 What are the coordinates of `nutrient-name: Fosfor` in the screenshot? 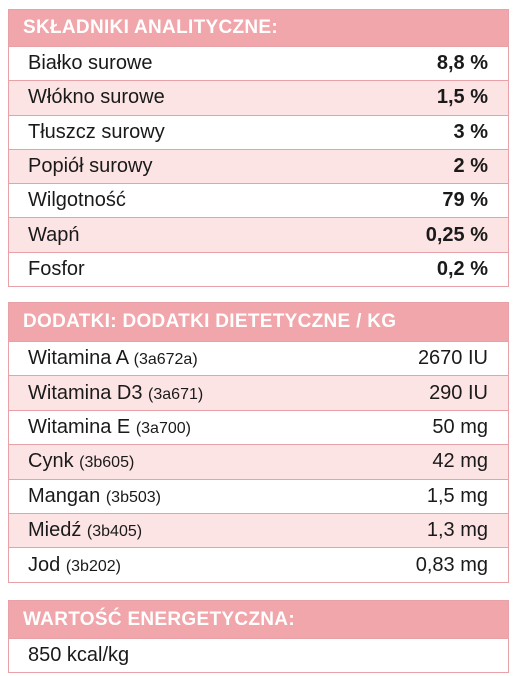 It's located at (56, 268).